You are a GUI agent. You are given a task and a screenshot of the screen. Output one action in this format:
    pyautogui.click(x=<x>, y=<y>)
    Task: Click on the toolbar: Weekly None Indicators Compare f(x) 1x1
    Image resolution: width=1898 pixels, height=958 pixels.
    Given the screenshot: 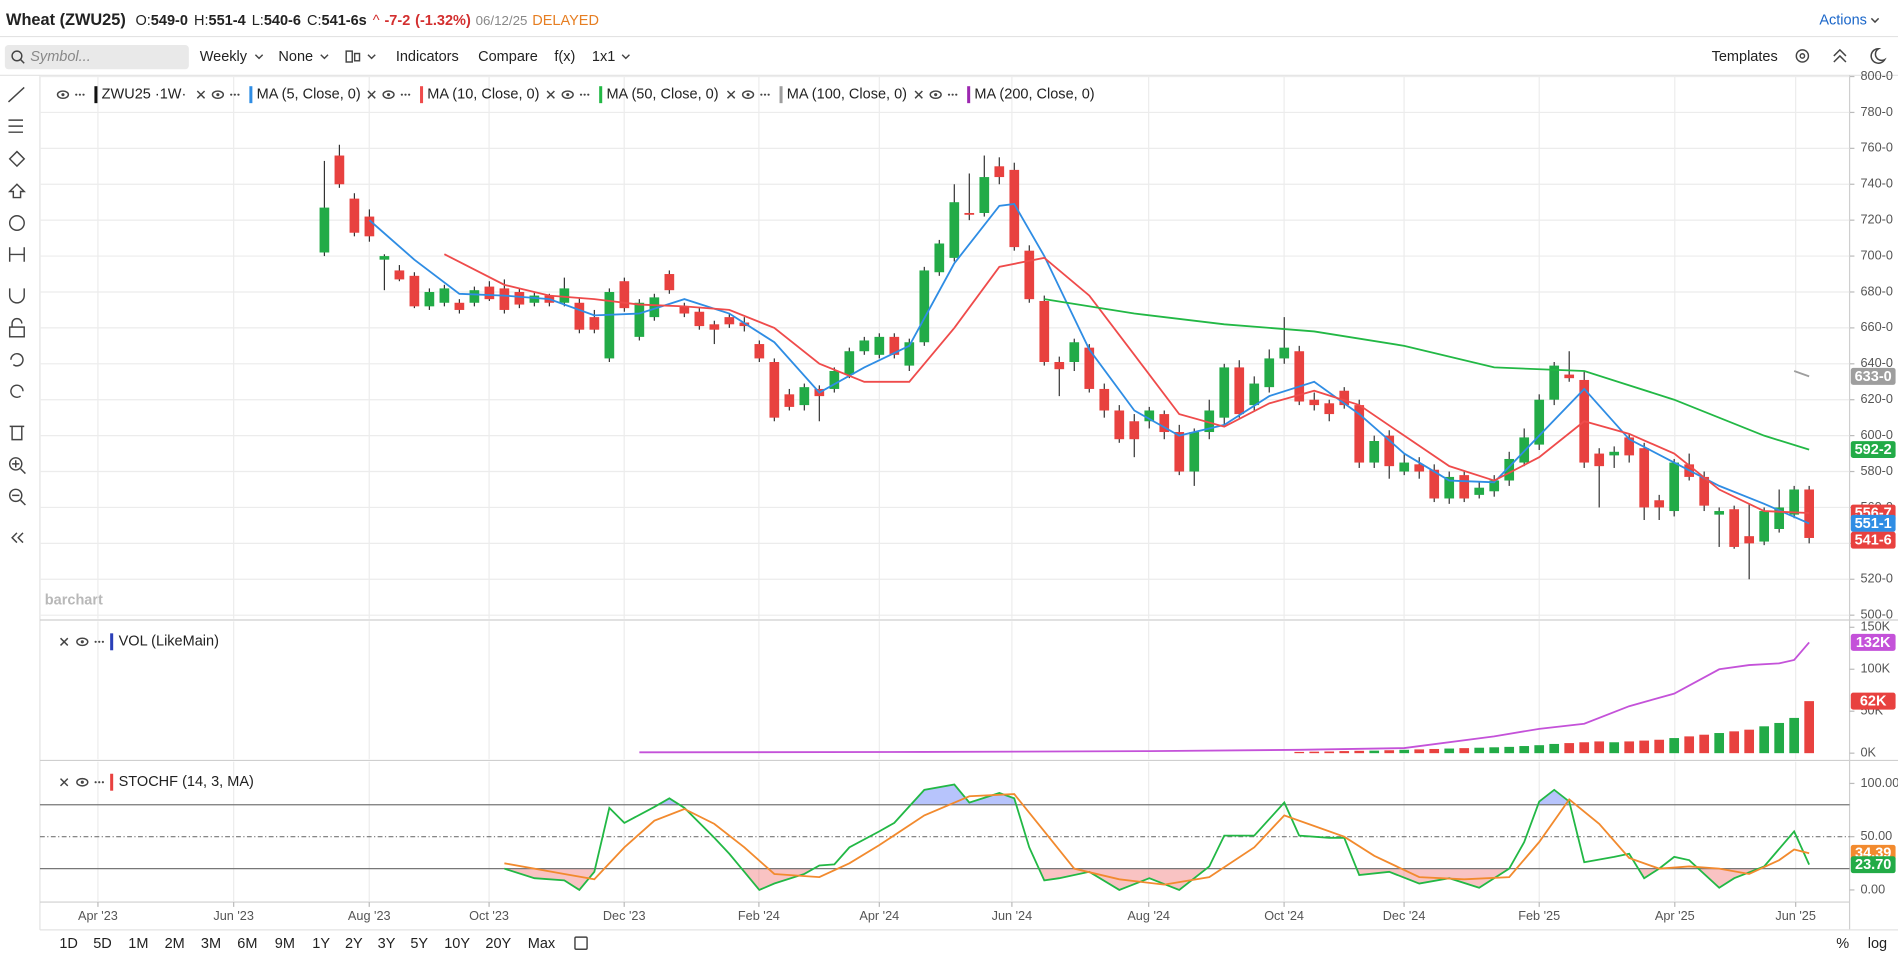 What is the action you would take?
    pyautogui.click(x=408, y=57)
    